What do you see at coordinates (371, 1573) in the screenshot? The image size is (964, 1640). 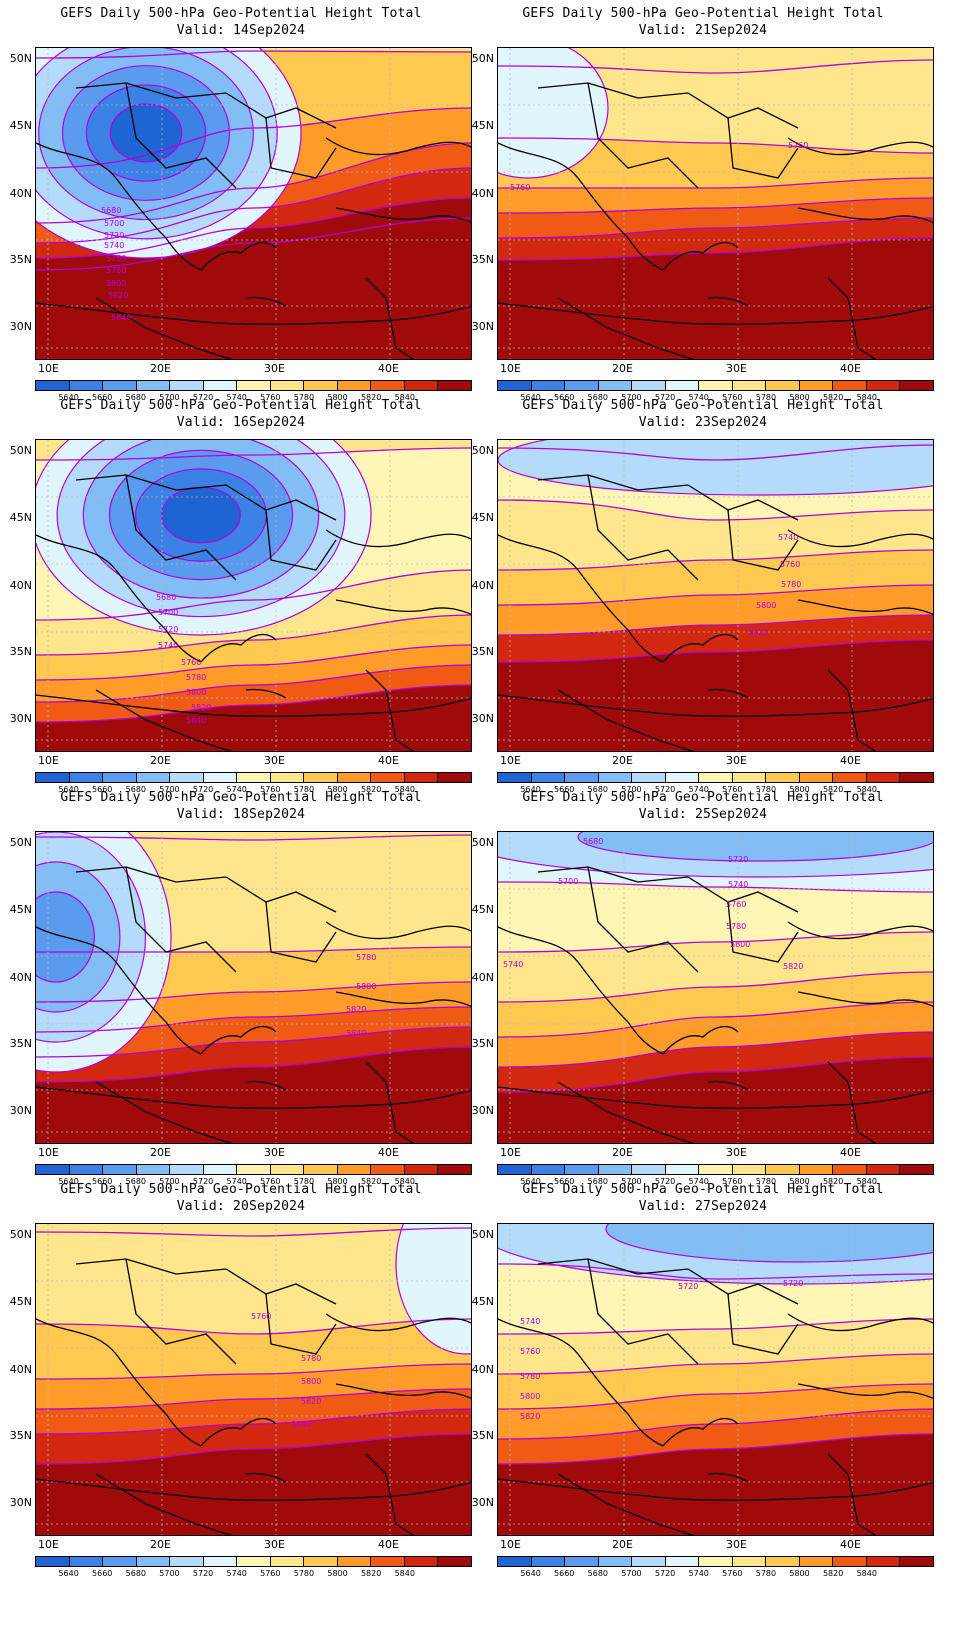 I see `colorbar-level-label: 5820` at bounding box center [371, 1573].